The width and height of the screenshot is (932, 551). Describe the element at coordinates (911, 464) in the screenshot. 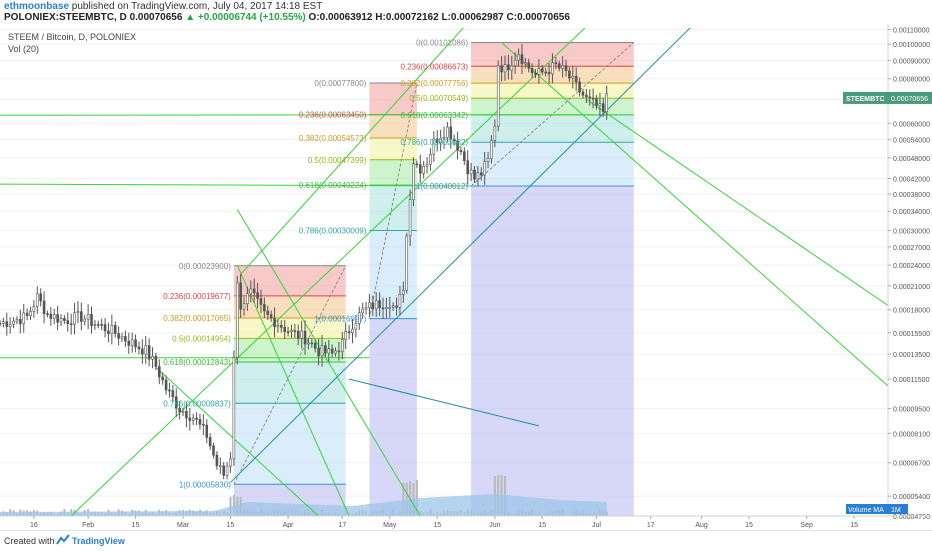

I see `y-tick-label: 0.00006700` at that location.